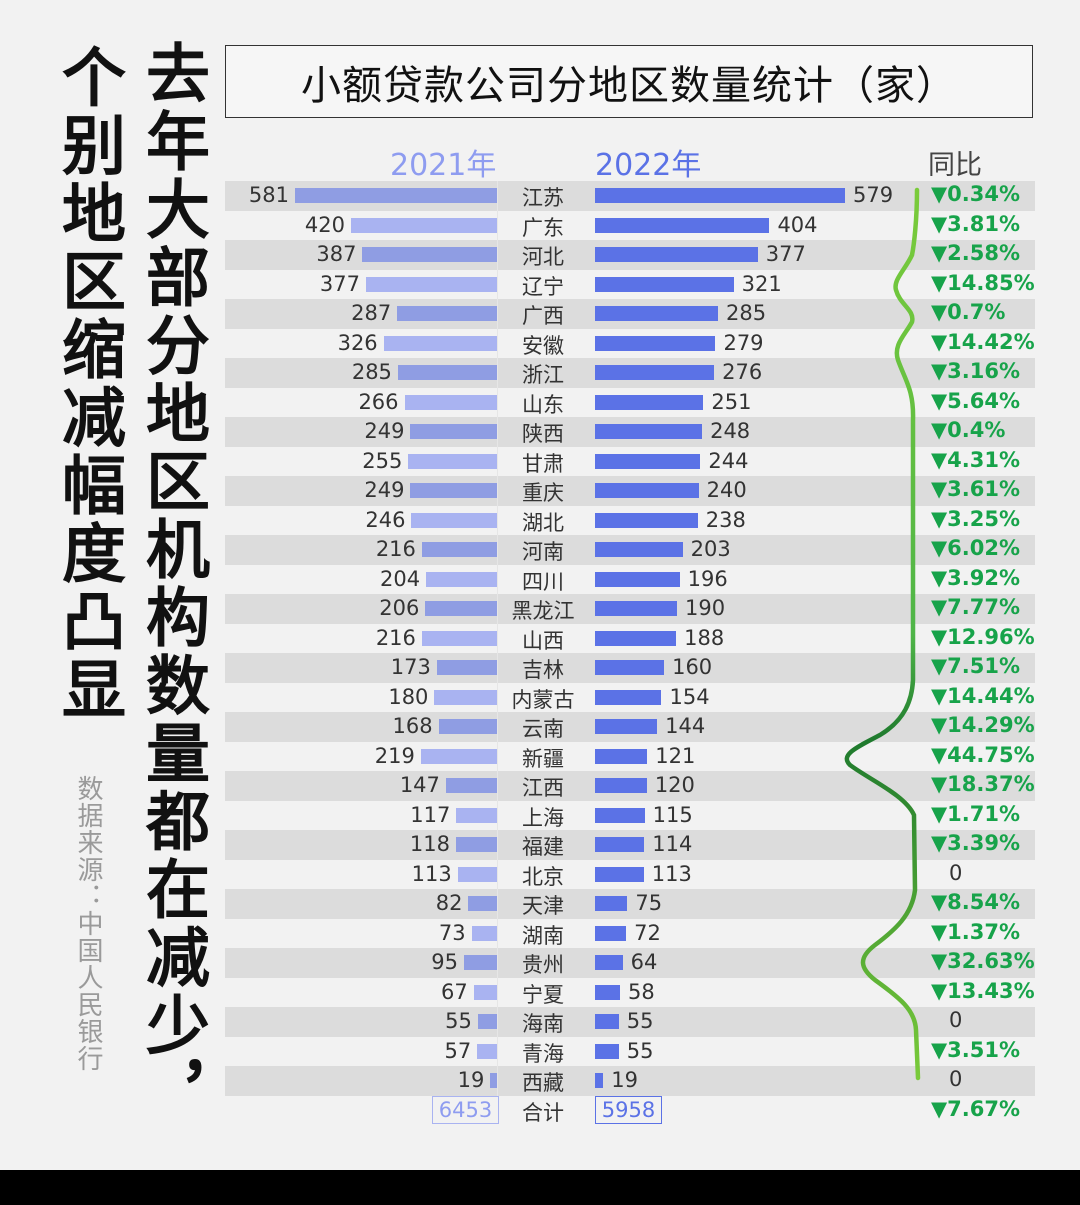 The image size is (1080, 1205). Describe the element at coordinates (671, 873) in the screenshot. I see `value-2022: 113` at that location.